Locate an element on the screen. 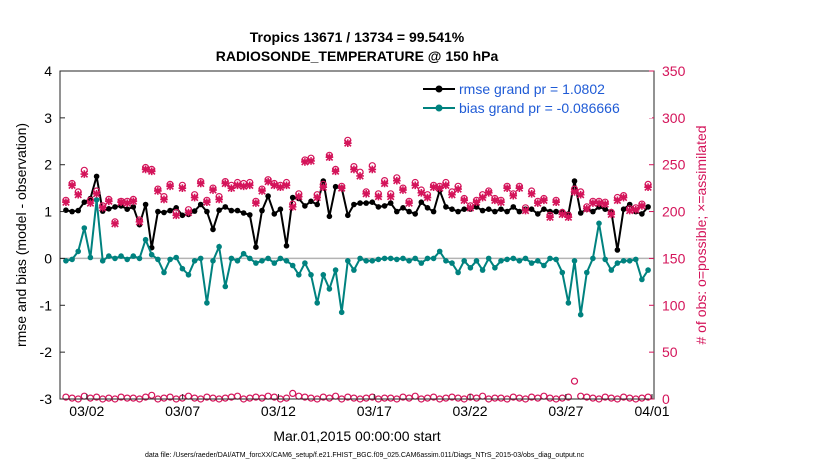  legend-rmse-marker is located at coordinates (439, 89).